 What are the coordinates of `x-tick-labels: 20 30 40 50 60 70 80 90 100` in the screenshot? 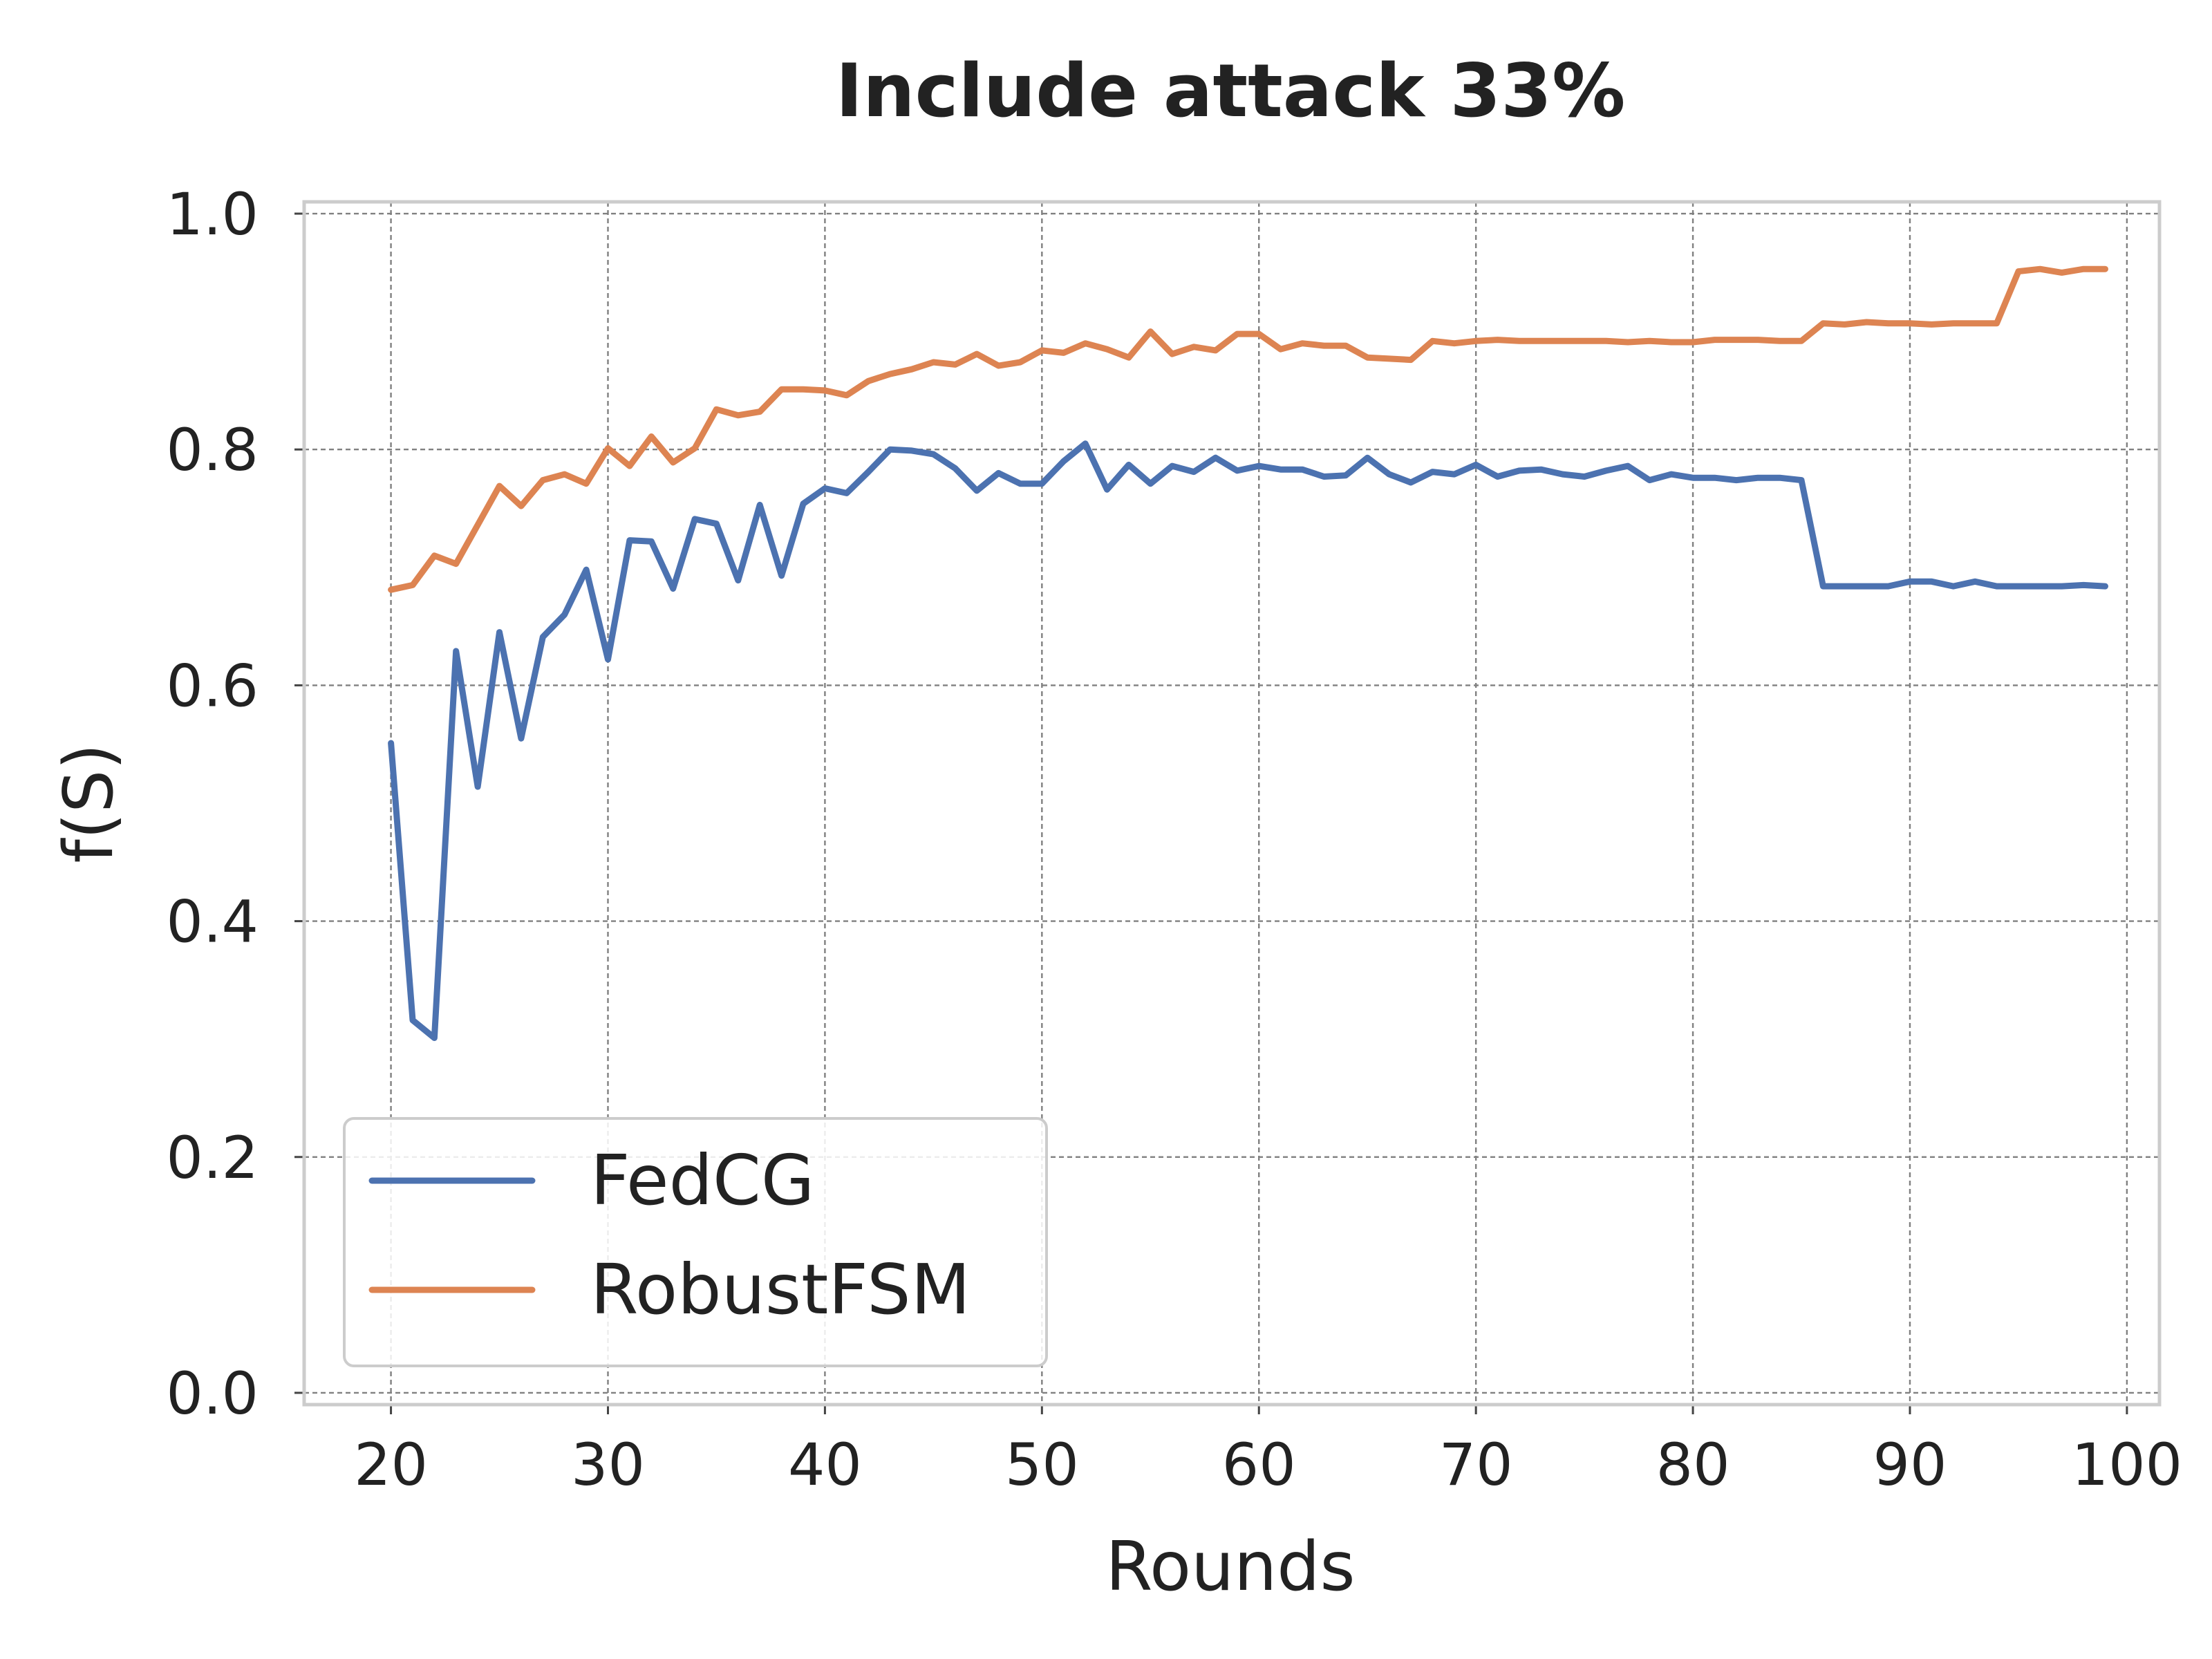 It's located at (1268, 1465).